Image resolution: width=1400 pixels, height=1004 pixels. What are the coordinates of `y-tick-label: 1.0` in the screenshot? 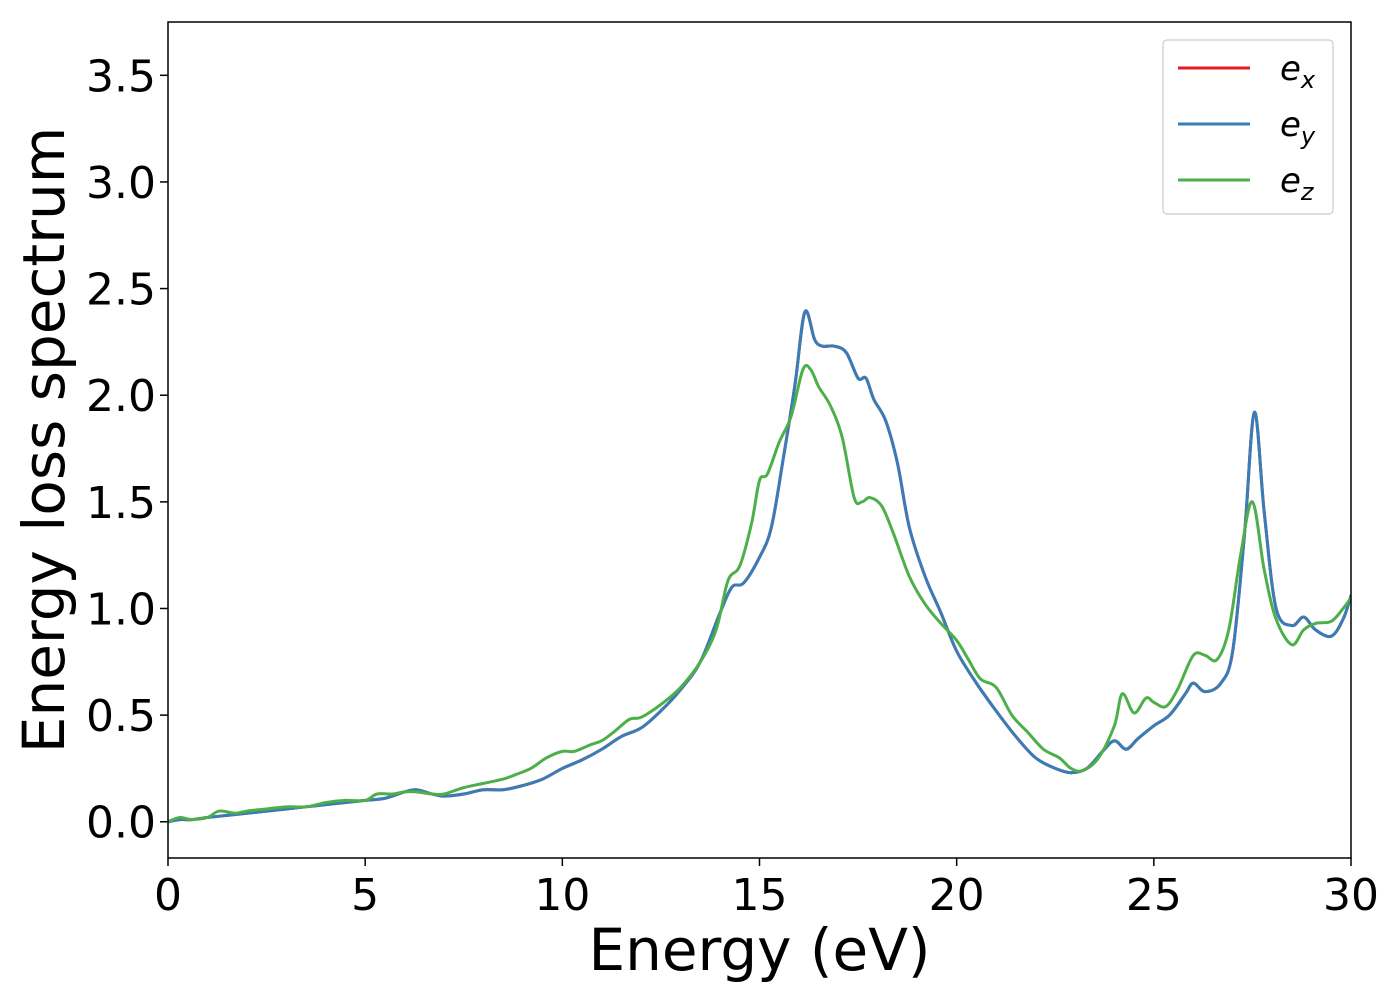 It's located at (121, 609).